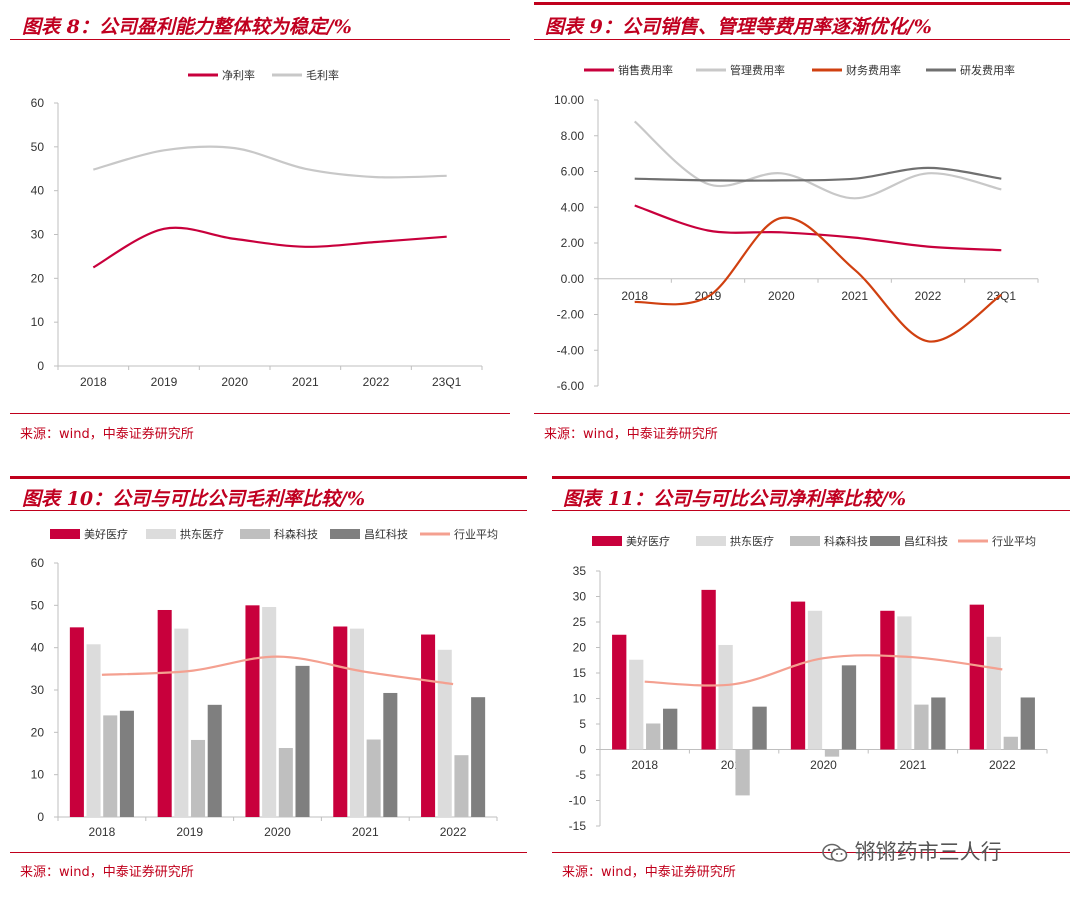 The image size is (1080, 897). Describe the element at coordinates (580, 775) in the screenshot. I see `y-tick-label: -5` at that location.